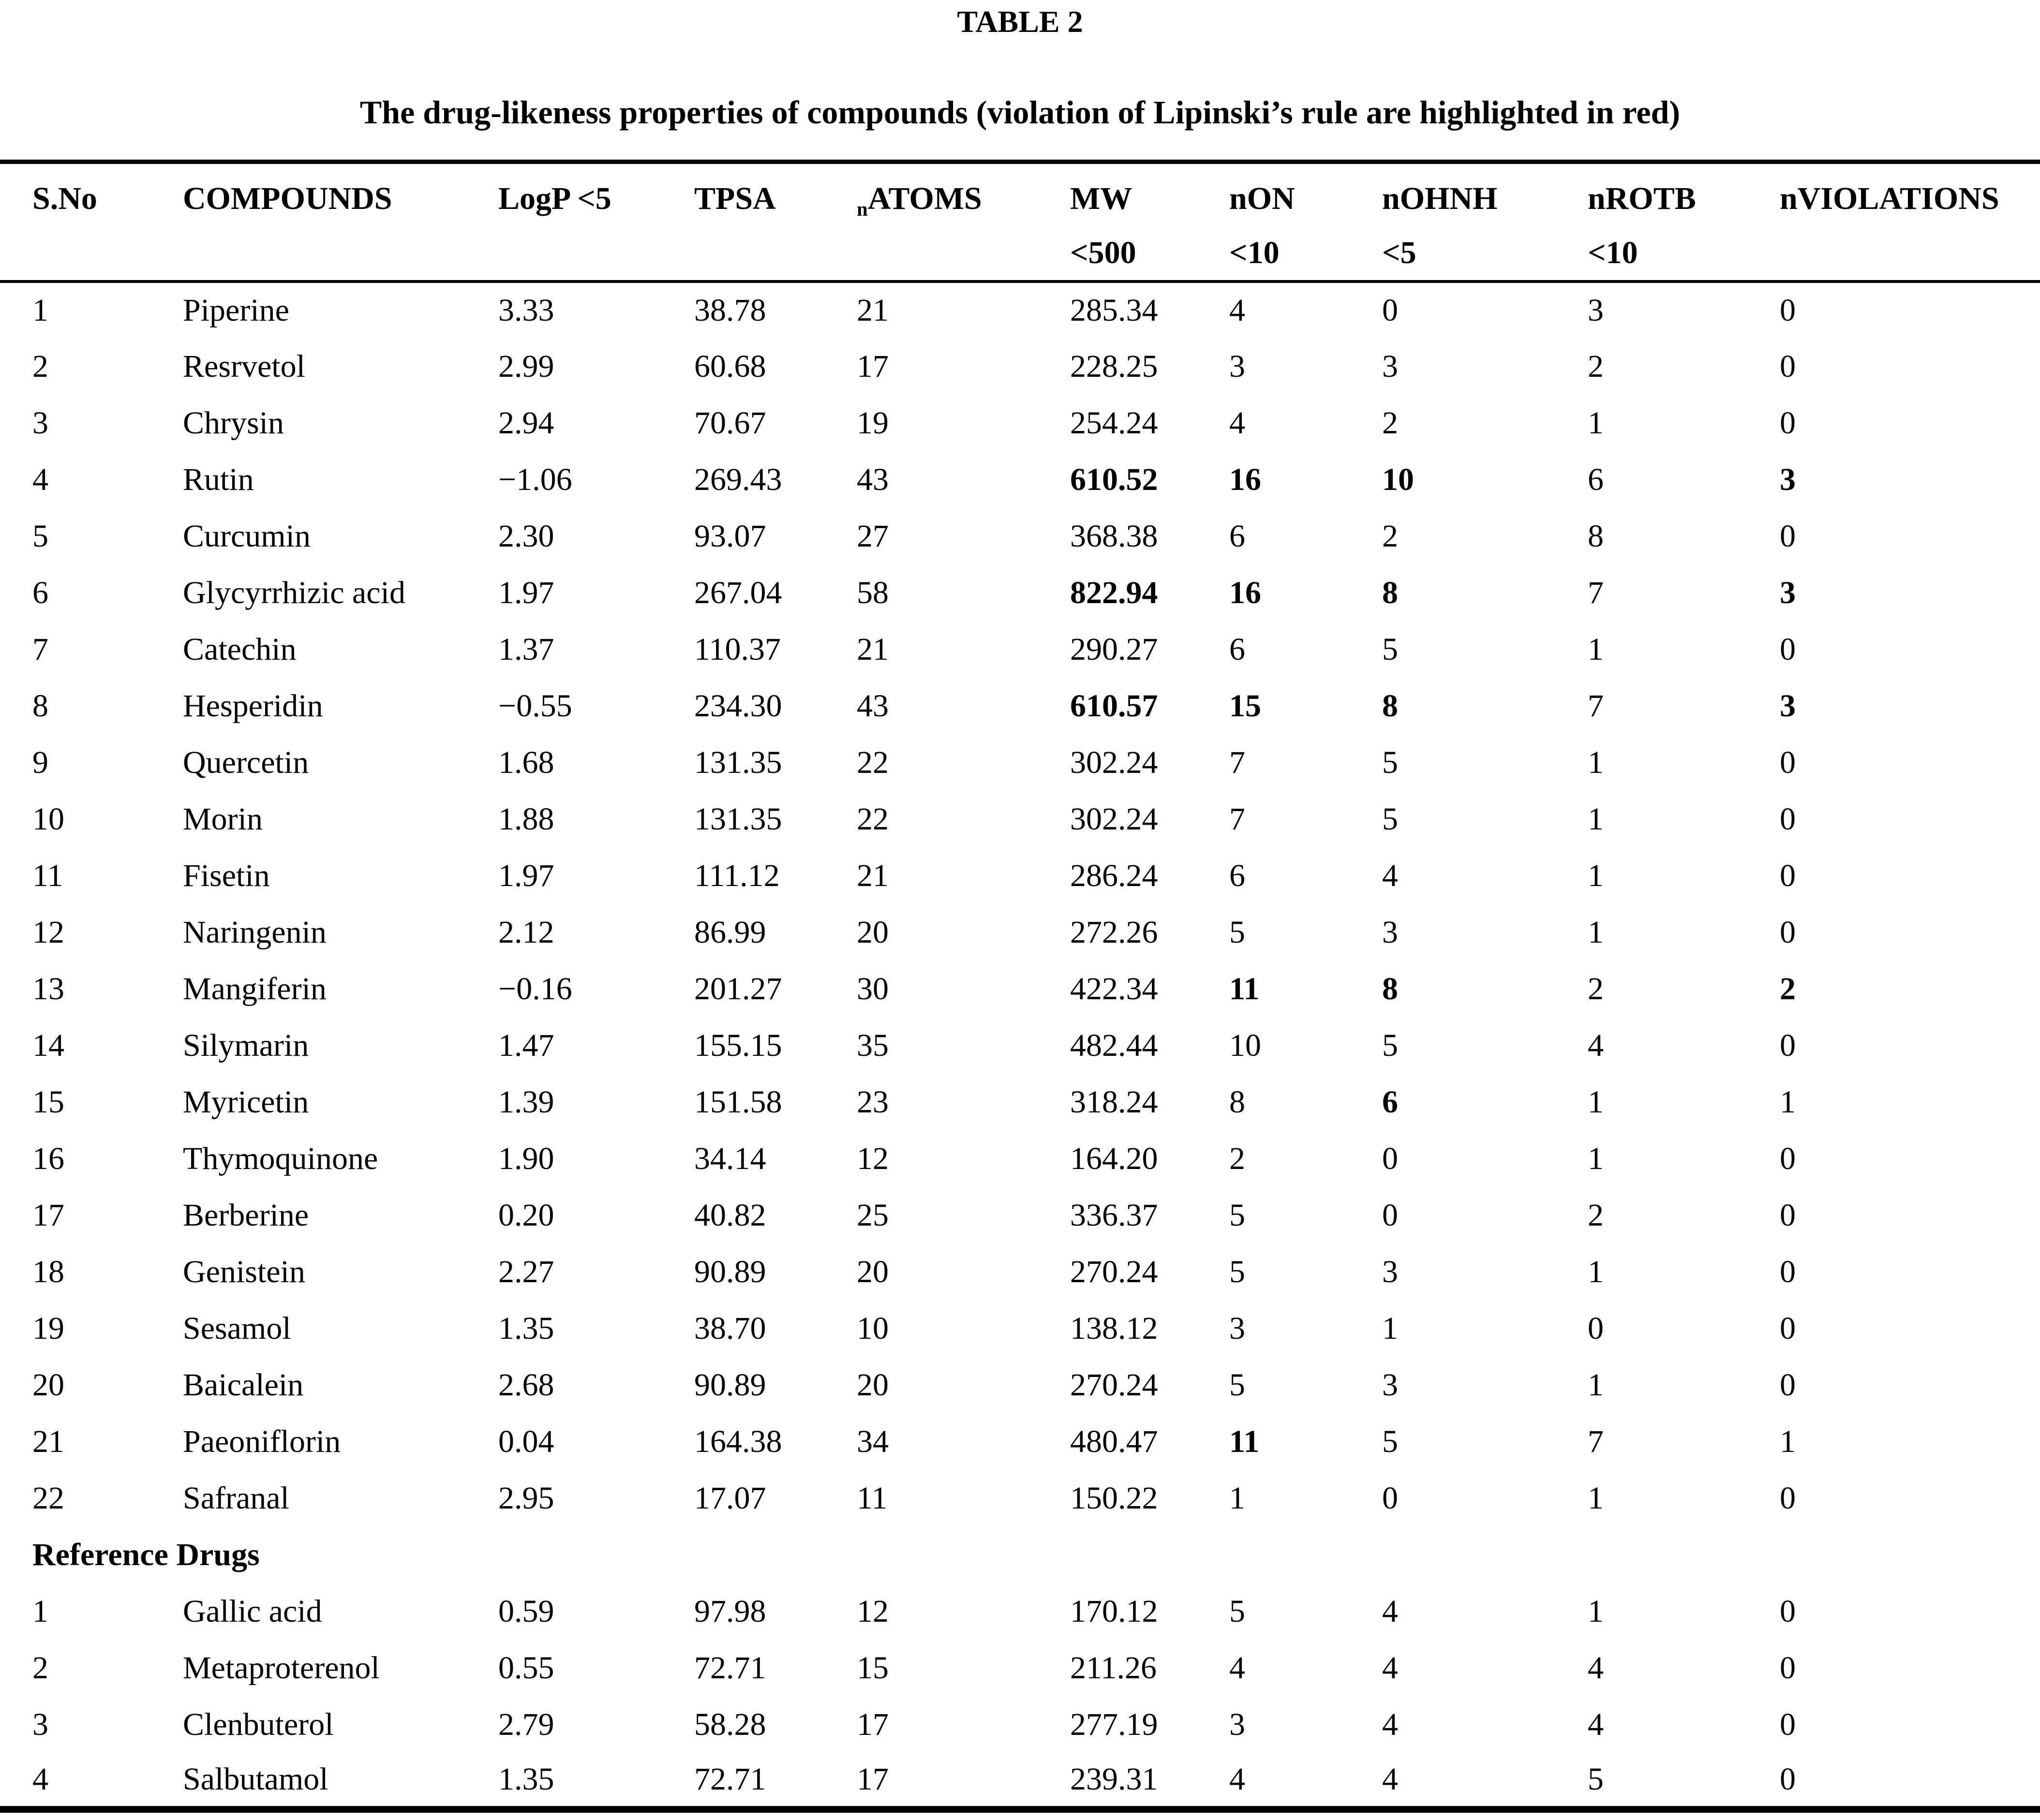 The width and height of the screenshot is (2040, 1820). What do you see at coordinates (48, 1328) in the screenshot?
I see `cell-sno: 19` at bounding box center [48, 1328].